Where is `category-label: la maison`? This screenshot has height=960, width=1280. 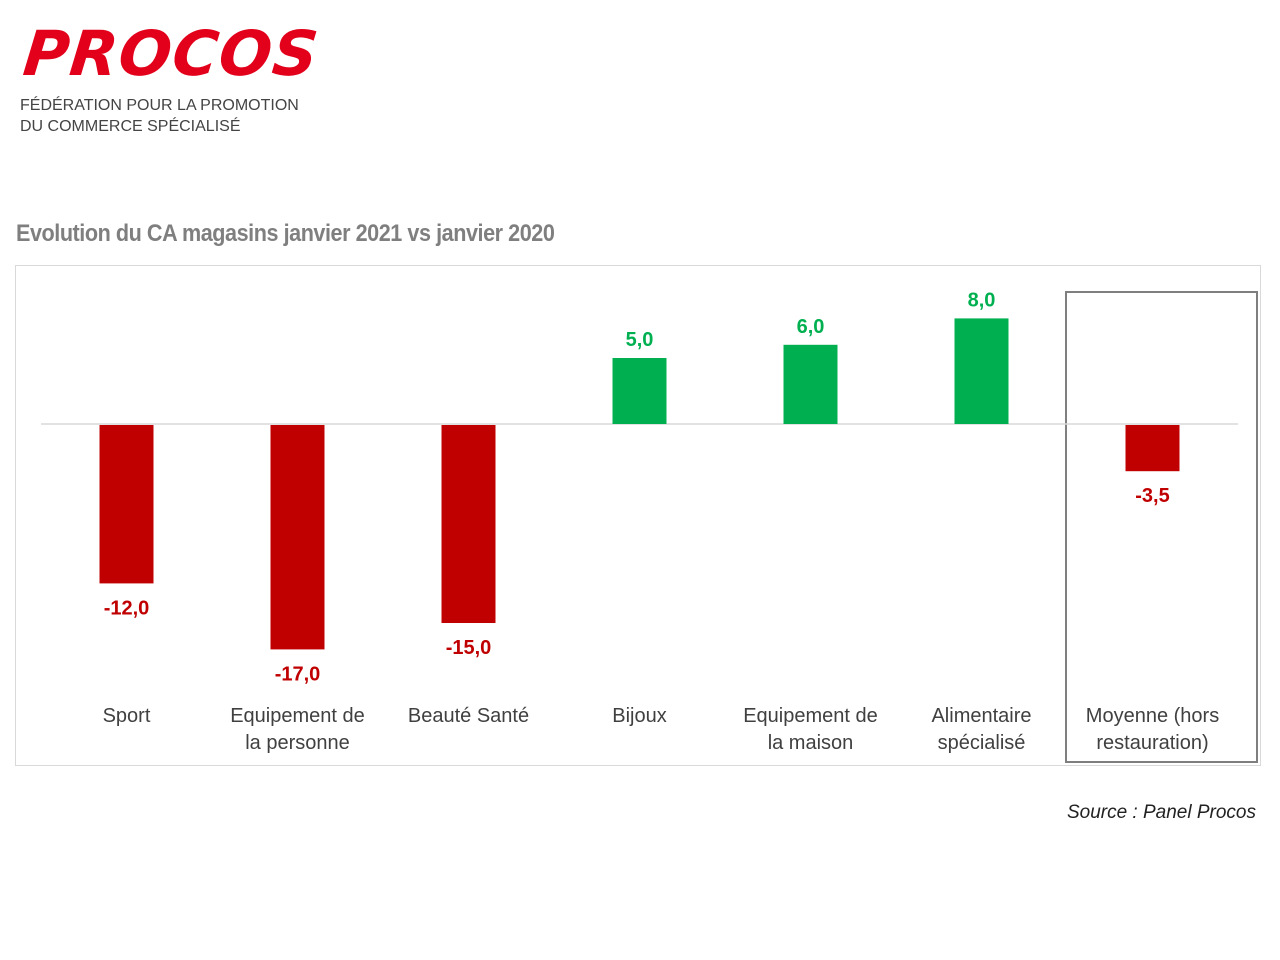
category-label: la maison is located at coordinates (811, 743).